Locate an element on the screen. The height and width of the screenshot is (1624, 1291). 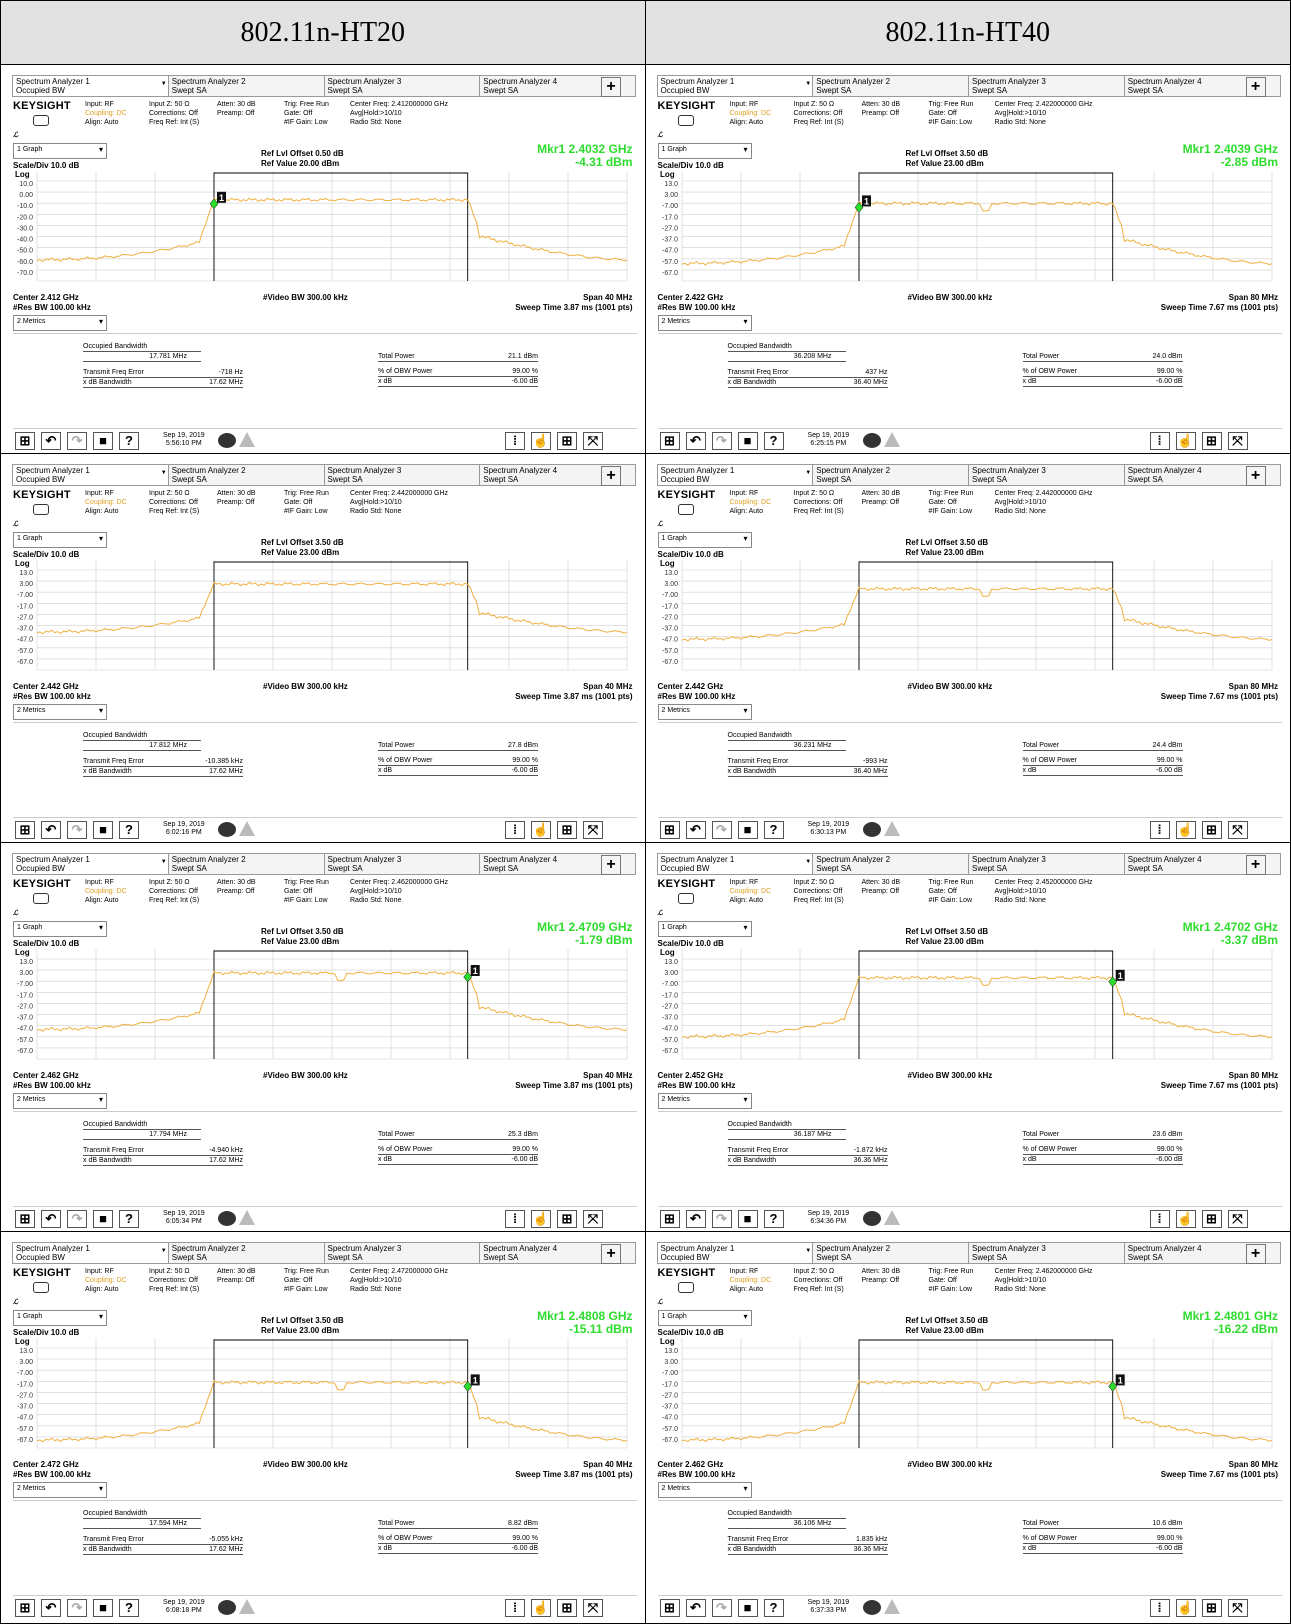
layout-icon: ⊞ is located at coordinates (567, 441).